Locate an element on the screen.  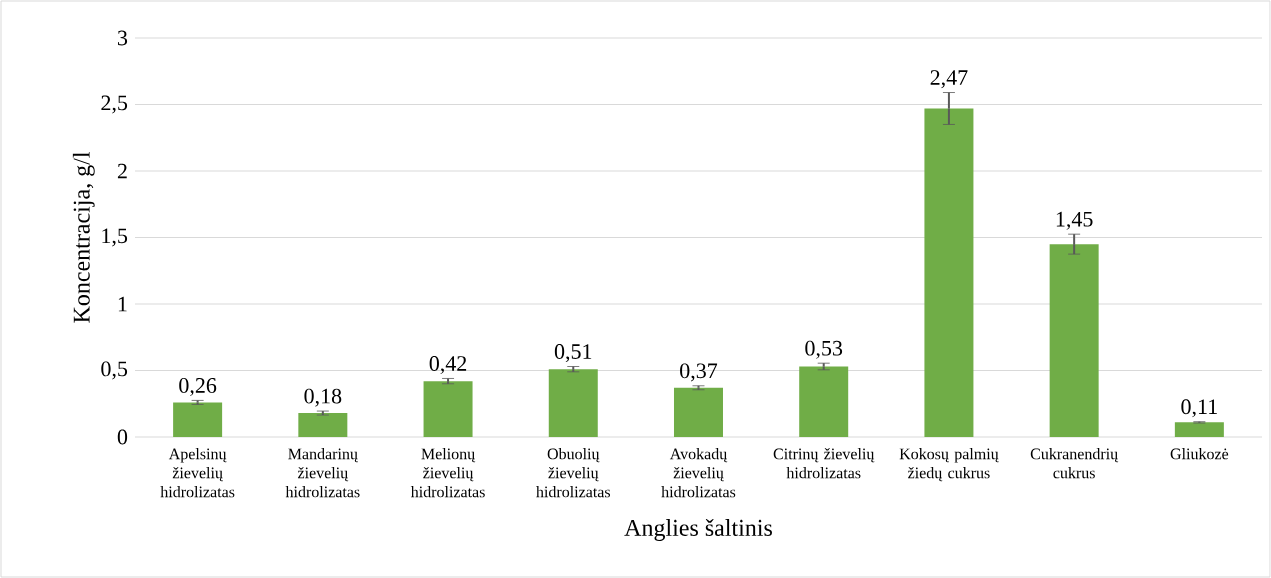
x-tick-label: Mandarinų žievelių hidrolizatas is located at coordinates (322, 473).